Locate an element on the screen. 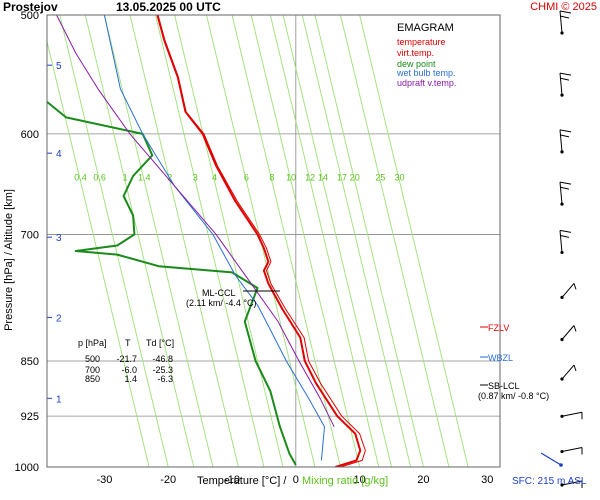 This screenshot has width=600, height=500. credit-text: CHMI © 2025 is located at coordinates (563, 7).